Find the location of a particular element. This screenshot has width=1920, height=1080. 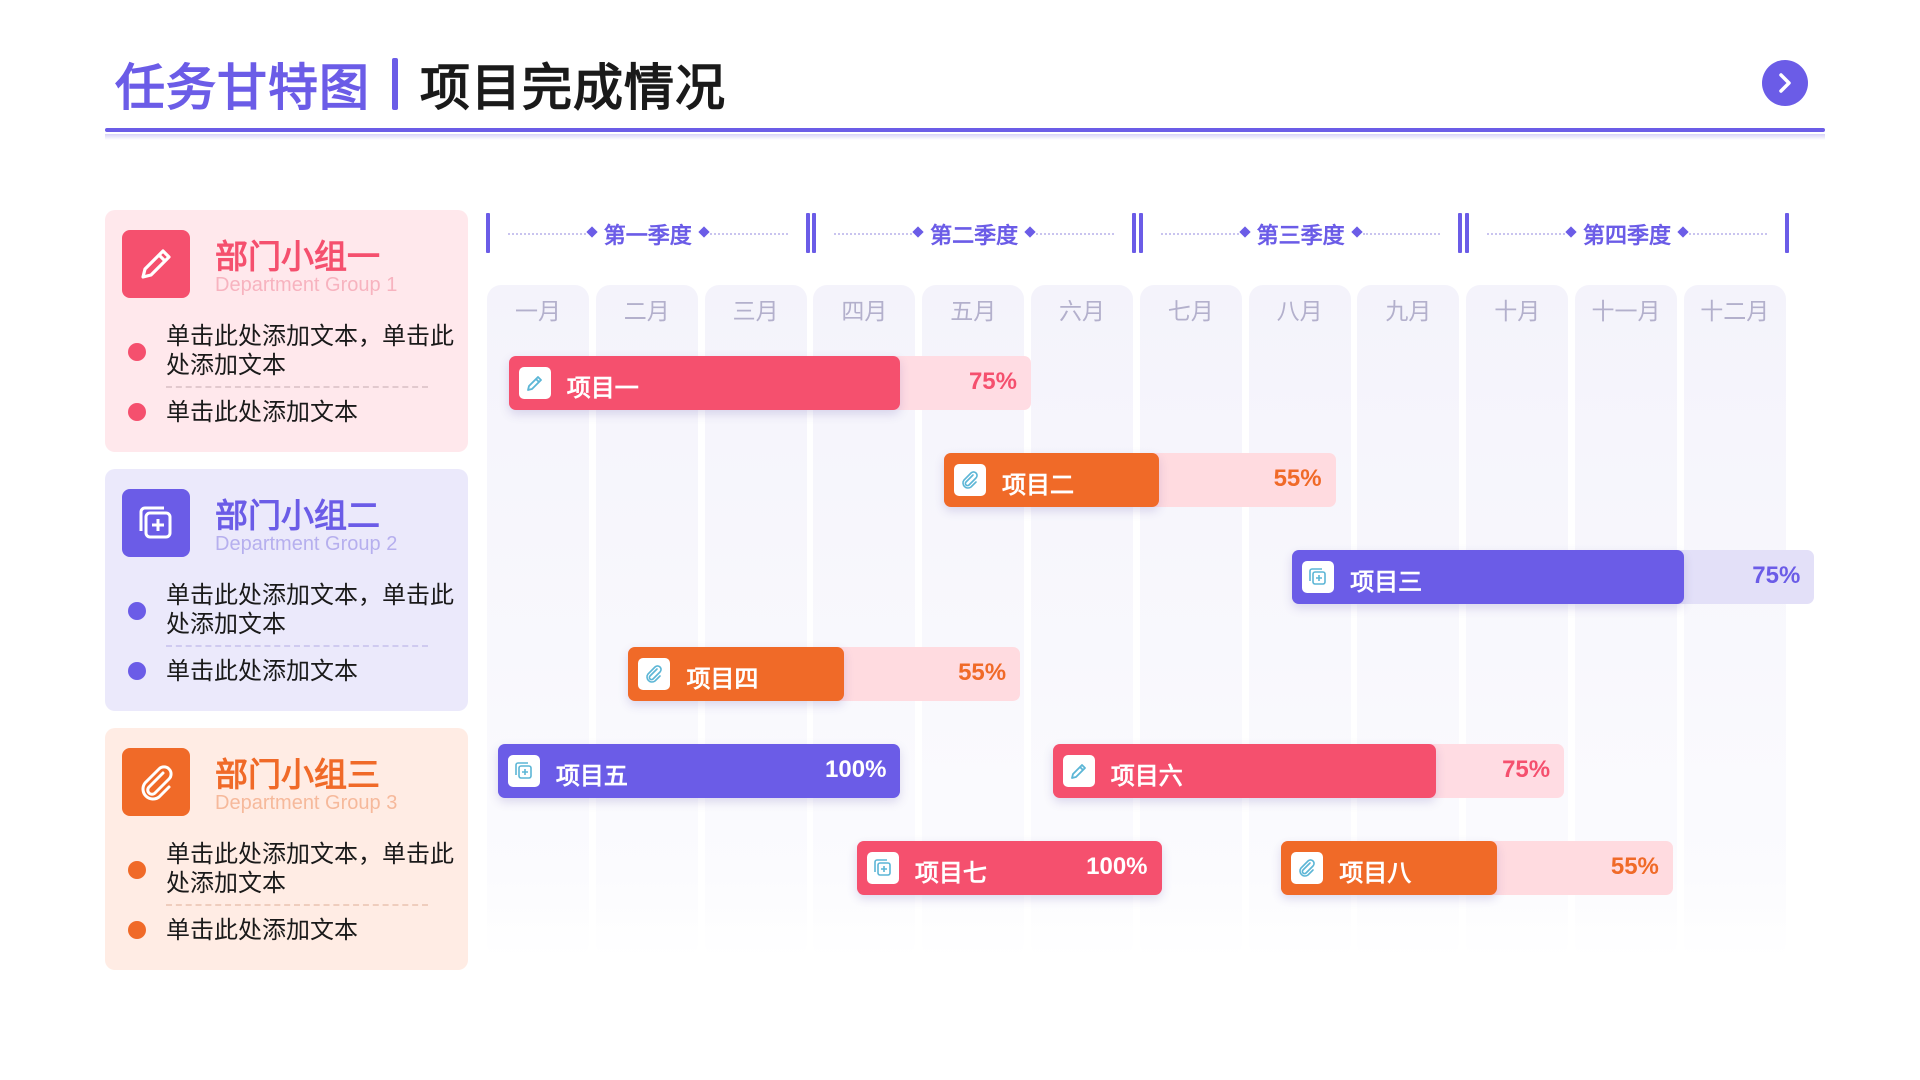

task-name: 项目三 is located at coordinates (1386, 582).